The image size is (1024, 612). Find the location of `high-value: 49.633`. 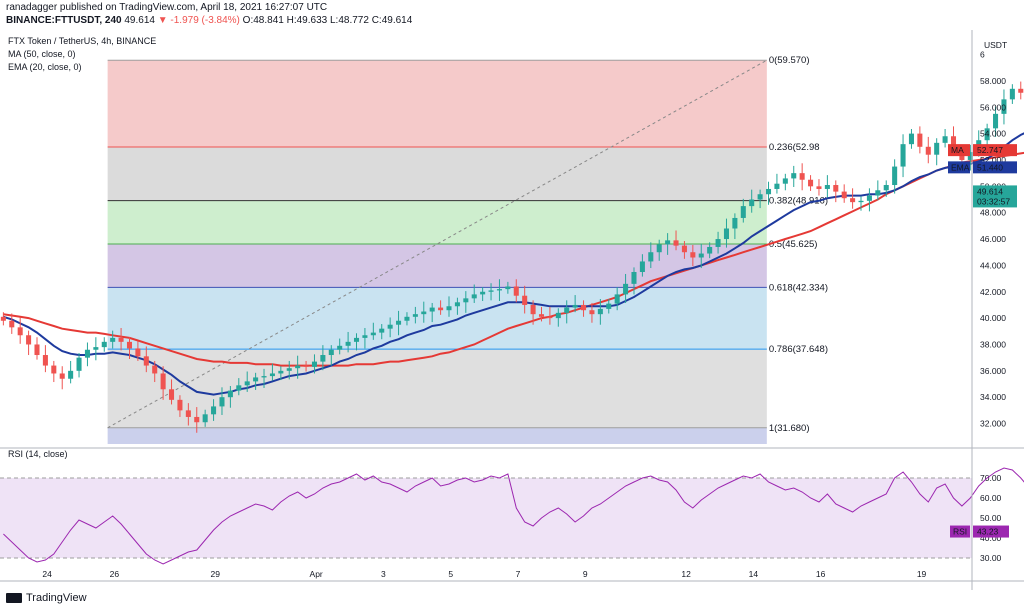

high-value: 49.633 is located at coordinates (312, 20).